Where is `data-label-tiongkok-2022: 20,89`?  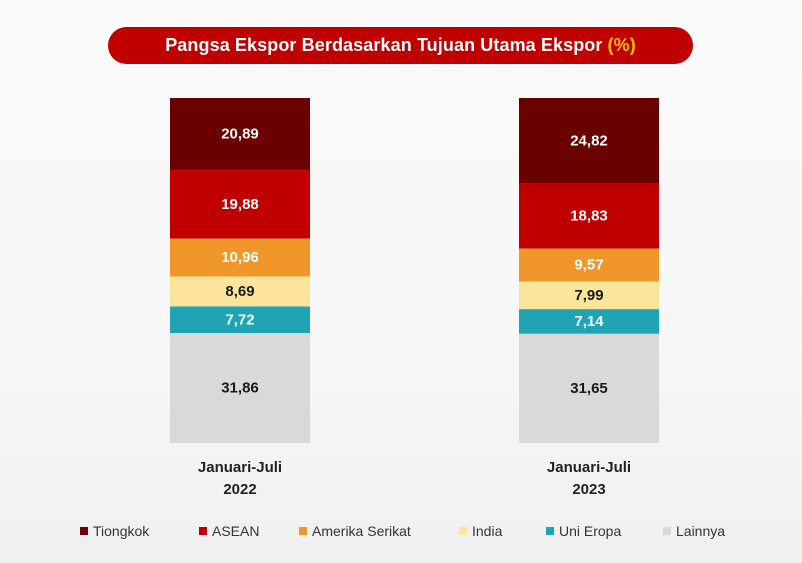 data-label-tiongkok-2022: 20,89 is located at coordinates (240, 134).